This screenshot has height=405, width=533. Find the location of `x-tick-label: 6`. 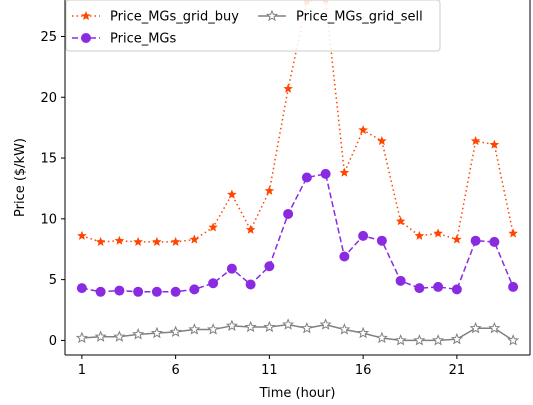

x-tick-label: 6 is located at coordinates (175, 370).